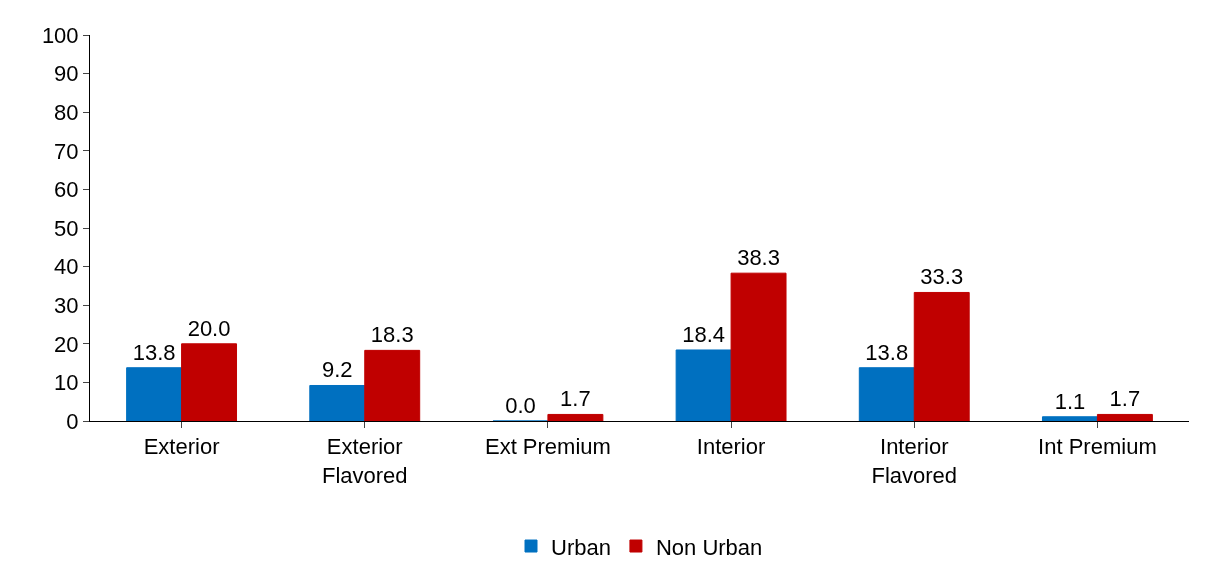  I want to click on y-tick-label: 60, so click(66, 190).